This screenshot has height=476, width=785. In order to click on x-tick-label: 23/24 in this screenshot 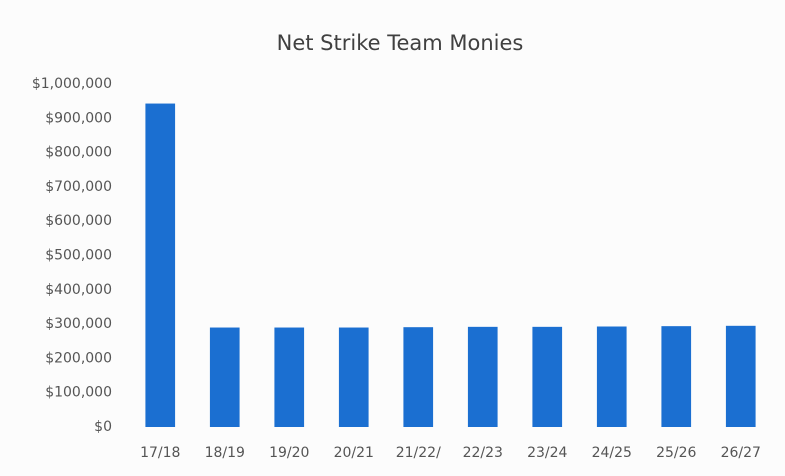, I will do `click(547, 453)`.